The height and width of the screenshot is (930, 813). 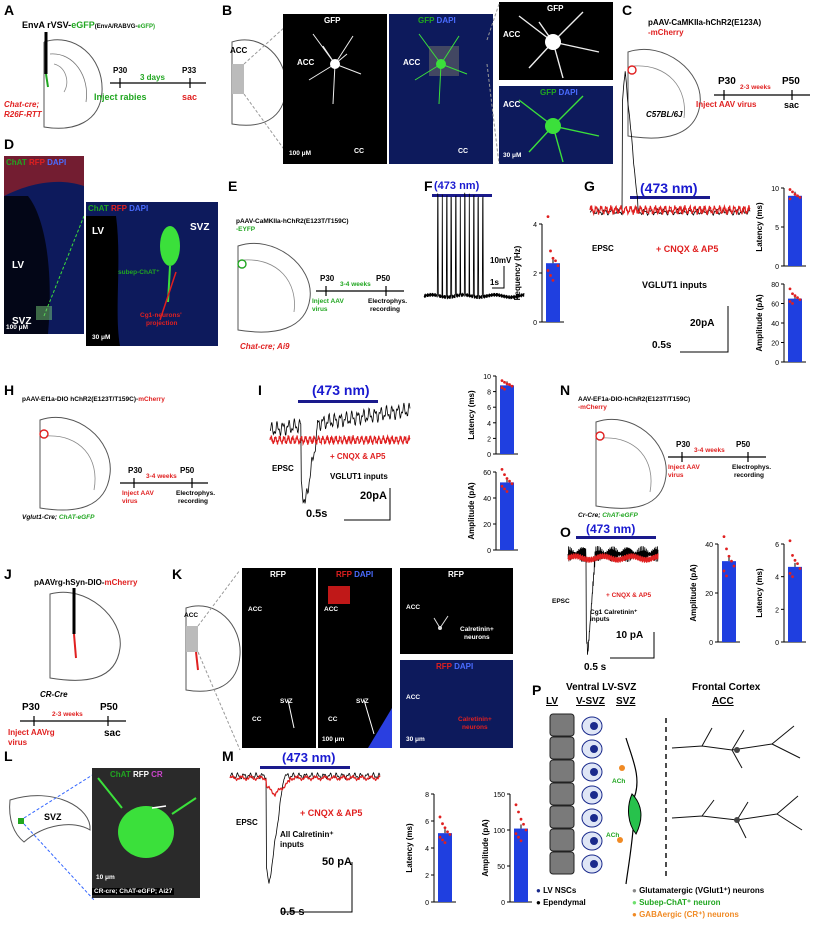 What do you see at coordinates (759, 227) in the screenshot?
I see `y-axis-label: Latency (ms)` at bounding box center [759, 227].